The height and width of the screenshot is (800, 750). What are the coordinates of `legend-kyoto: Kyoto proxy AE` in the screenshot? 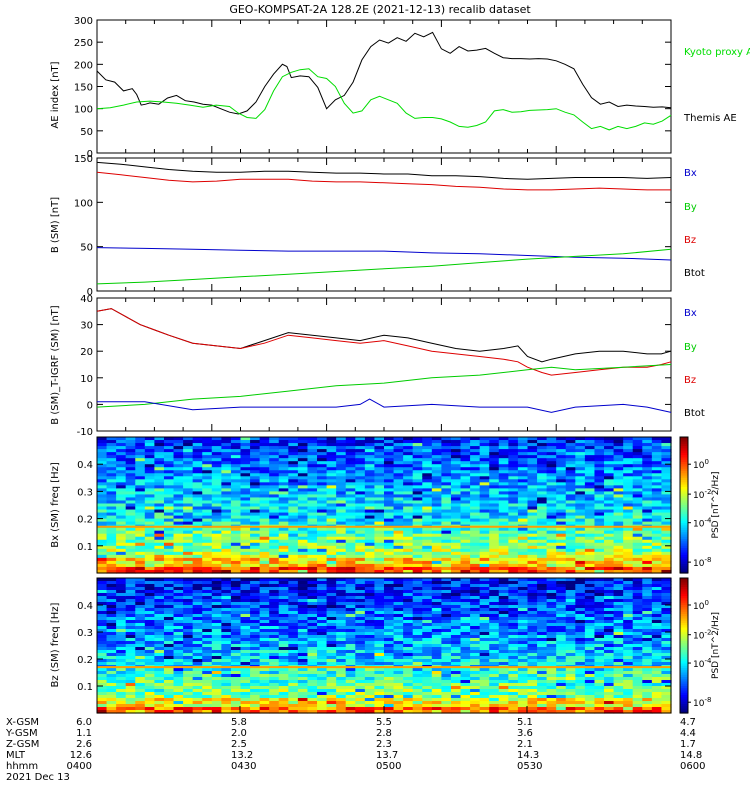 It's located at (717, 52).